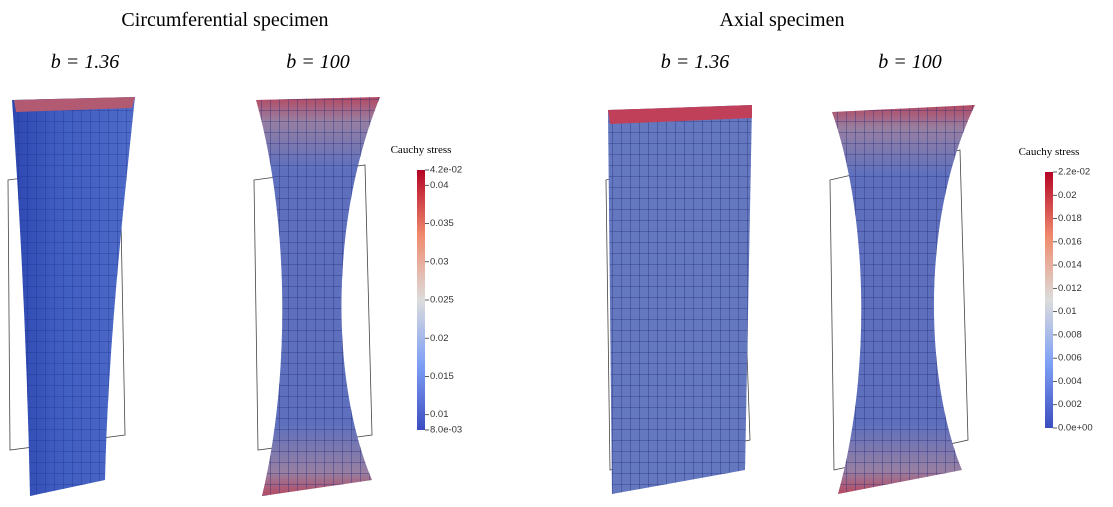 This screenshot has height=507, width=1113. What do you see at coordinates (442, 223) in the screenshot?
I see `tick-label: 0.035` at bounding box center [442, 223].